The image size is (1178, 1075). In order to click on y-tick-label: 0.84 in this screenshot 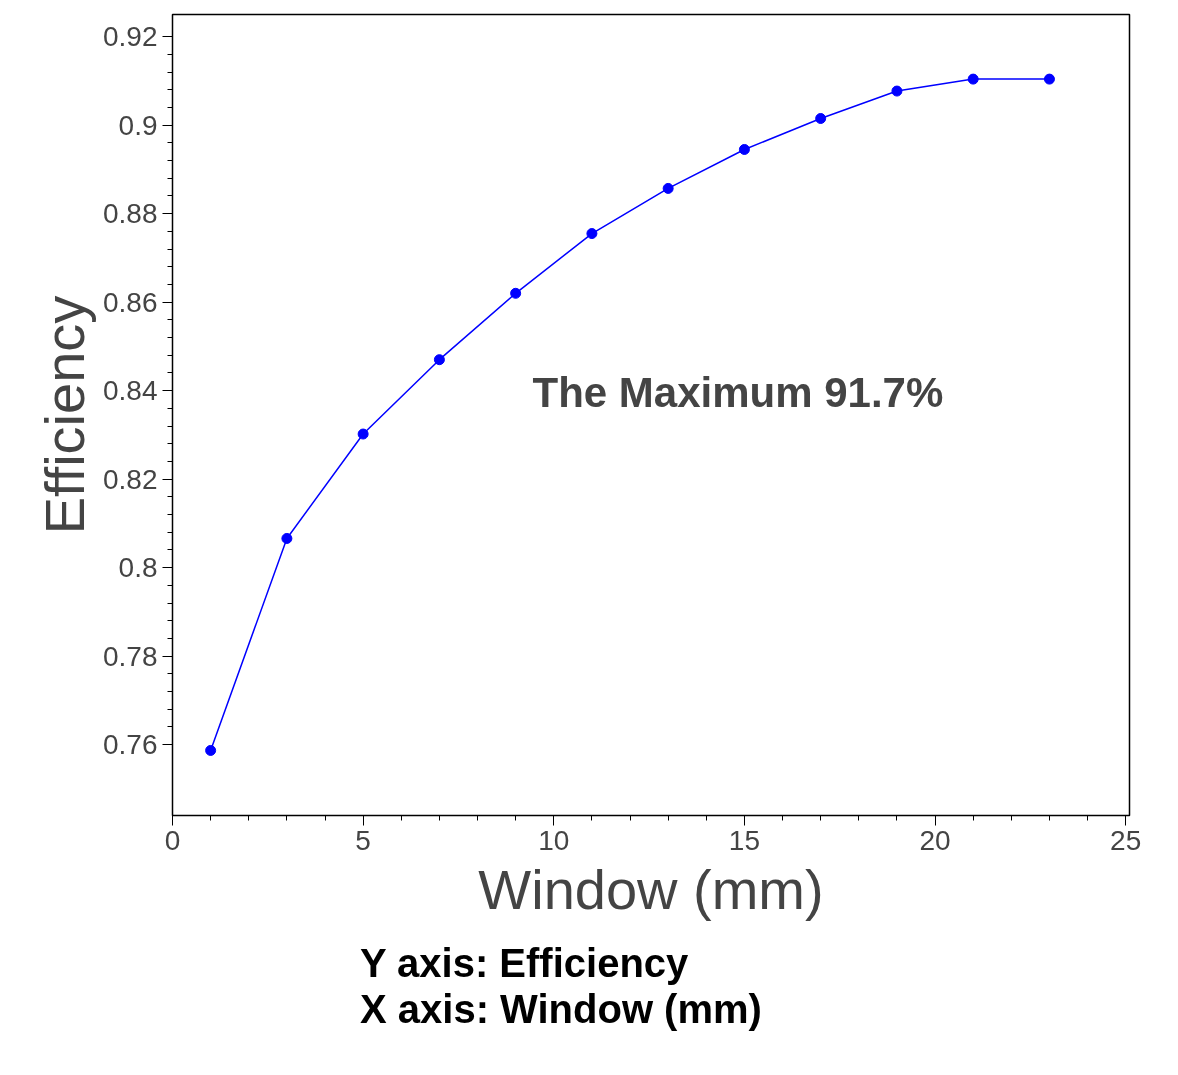, I will do `click(130, 391)`.